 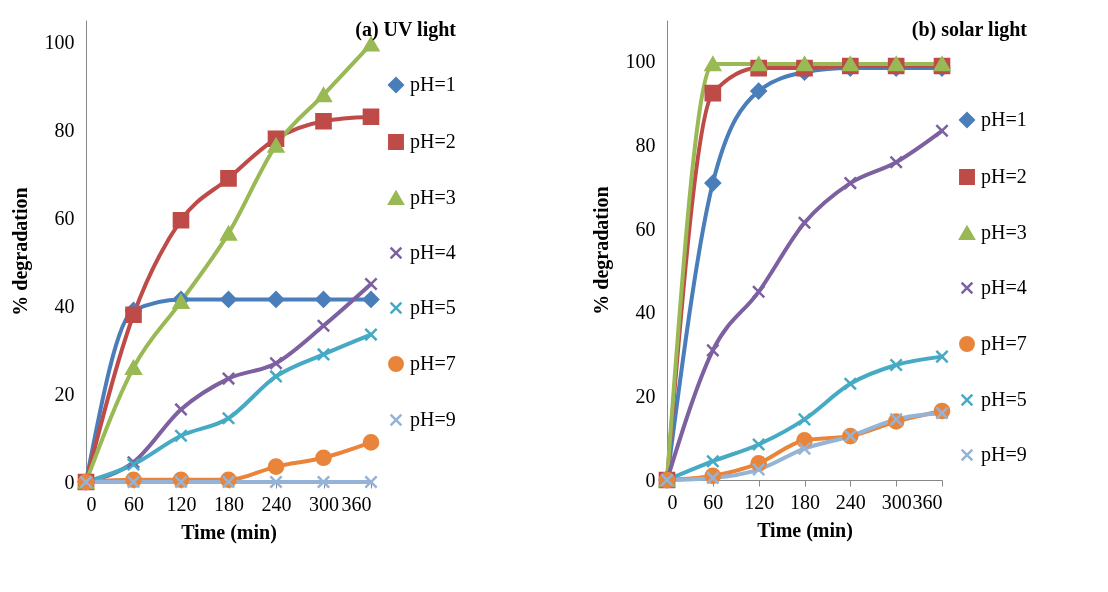 What do you see at coordinates (969, 29) in the screenshot?
I see `chart-title: (b) solar light` at bounding box center [969, 29].